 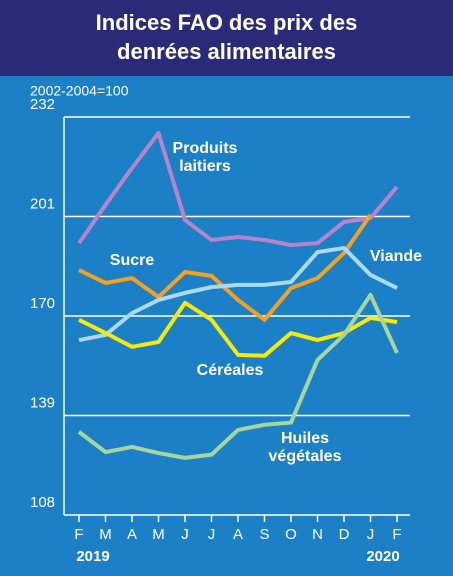 I want to click on y-axis-label: 2002-2004=100, so click(x=79, y=91).